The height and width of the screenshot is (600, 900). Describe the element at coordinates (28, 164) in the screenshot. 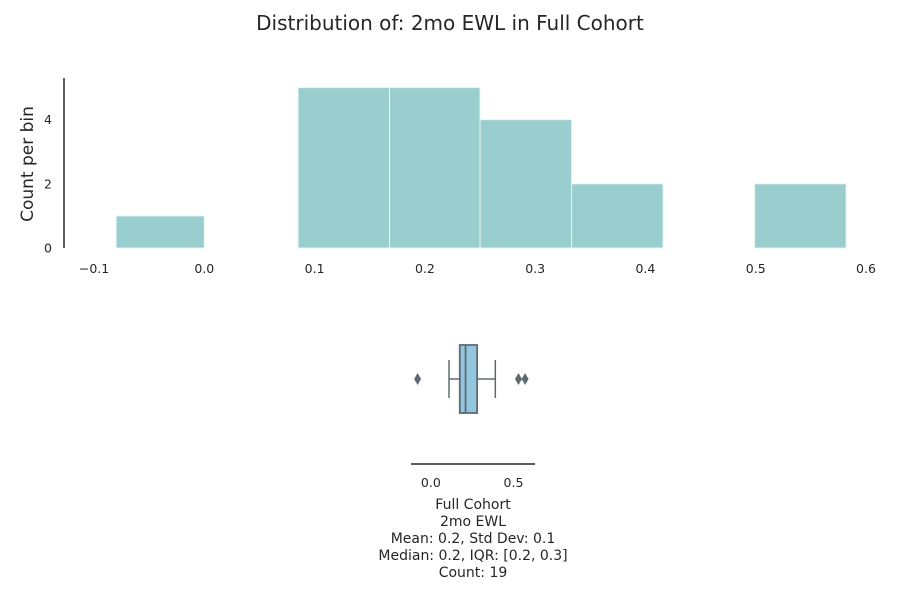

I see `y-axis-label: Count per bin` at that location.